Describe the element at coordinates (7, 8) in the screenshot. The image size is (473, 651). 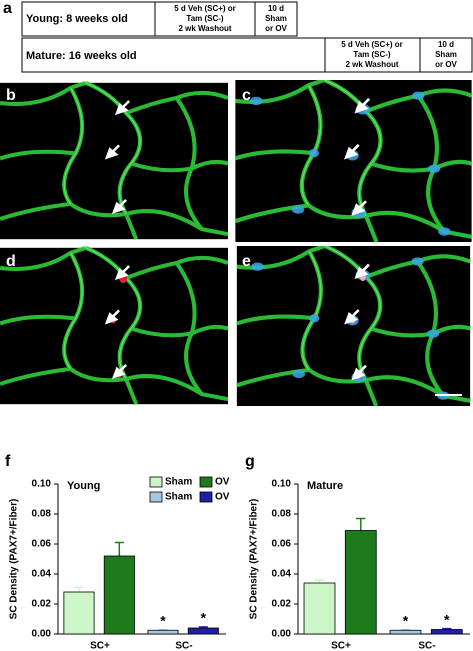
I see `panel-label: a` at that location.